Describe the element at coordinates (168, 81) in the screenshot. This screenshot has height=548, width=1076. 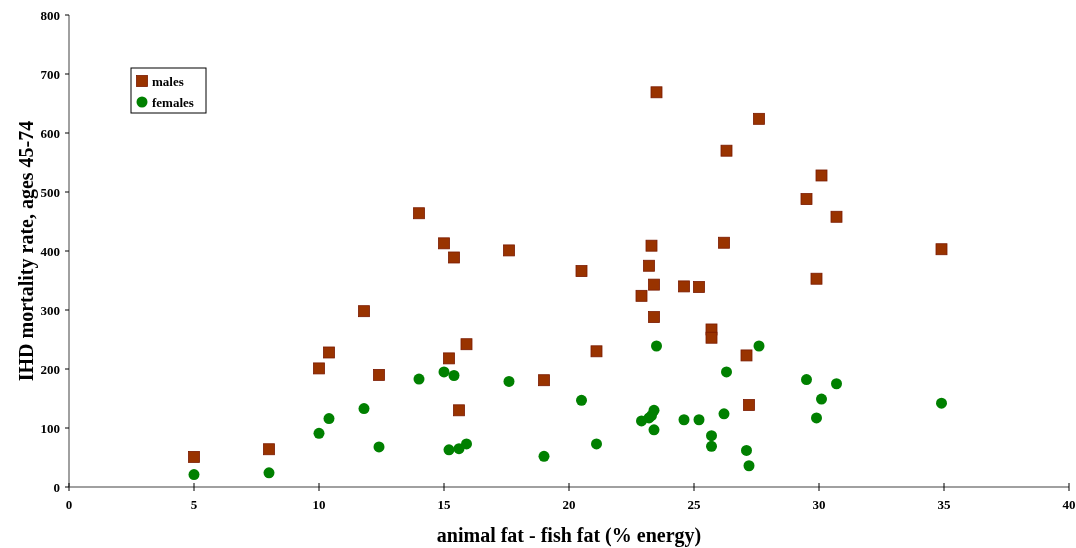
I see `legend-label: males` at that location.